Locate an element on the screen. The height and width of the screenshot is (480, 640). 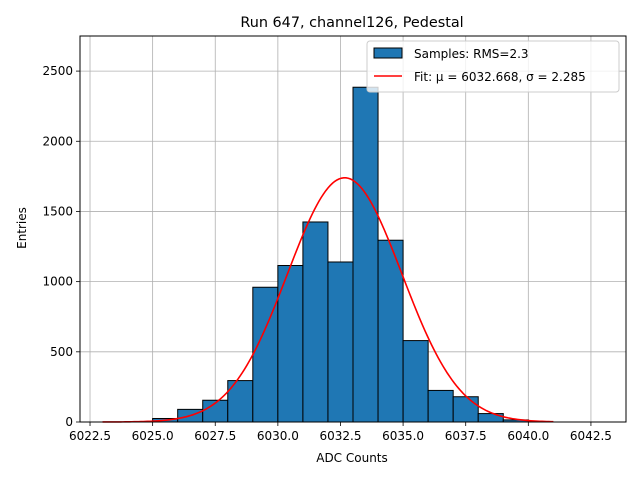
chart-title: Run 647, channel126, Pedestal is located at coordinates (351, 23).